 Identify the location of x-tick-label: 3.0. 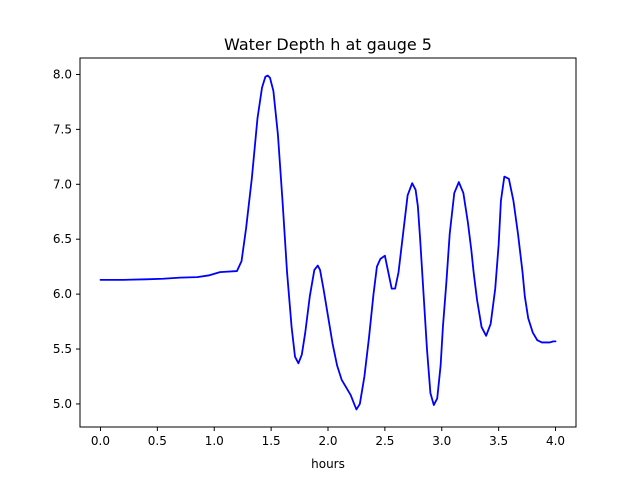
(441, 441).